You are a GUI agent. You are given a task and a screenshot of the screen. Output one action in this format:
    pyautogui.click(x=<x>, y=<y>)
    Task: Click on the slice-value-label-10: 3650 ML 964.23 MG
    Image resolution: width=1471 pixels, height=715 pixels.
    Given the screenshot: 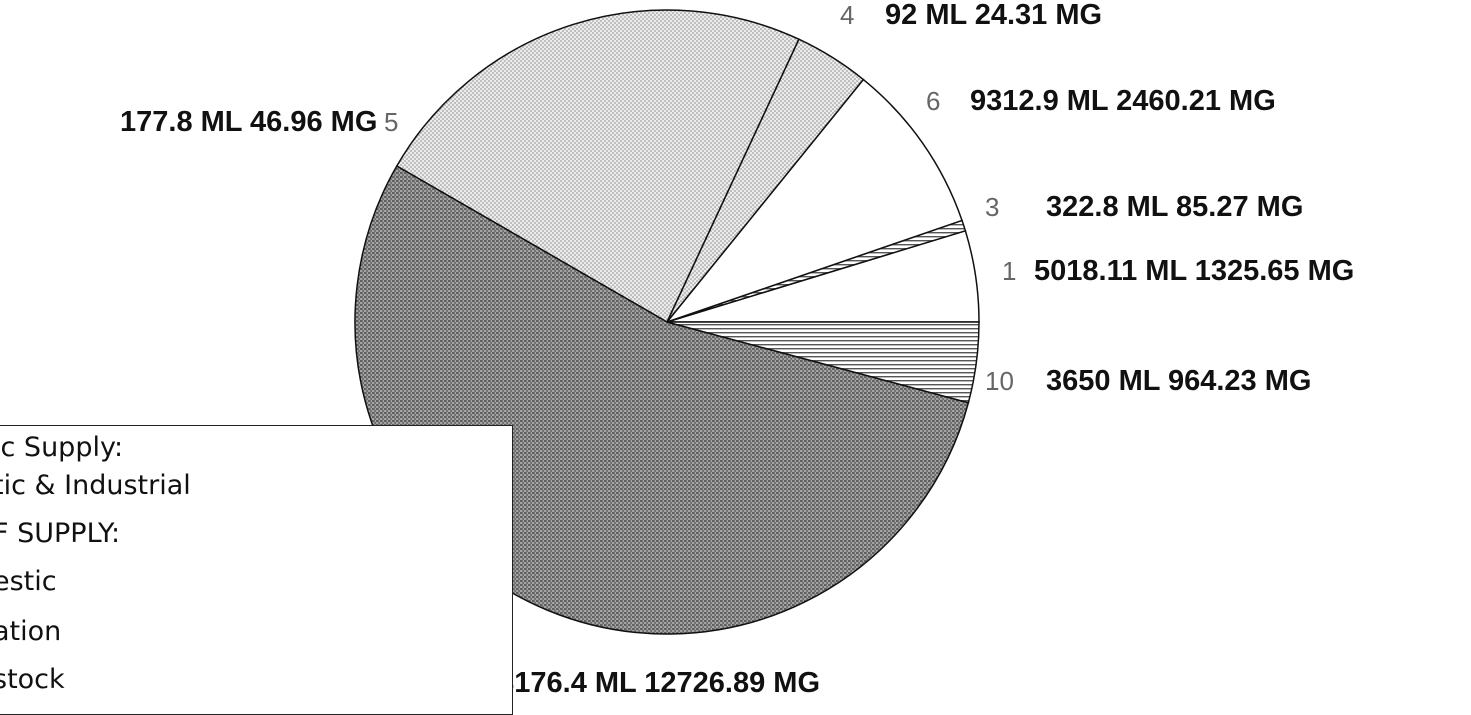 What is the action you would take?
    pyautogui.click(x=1178, y=381)
    